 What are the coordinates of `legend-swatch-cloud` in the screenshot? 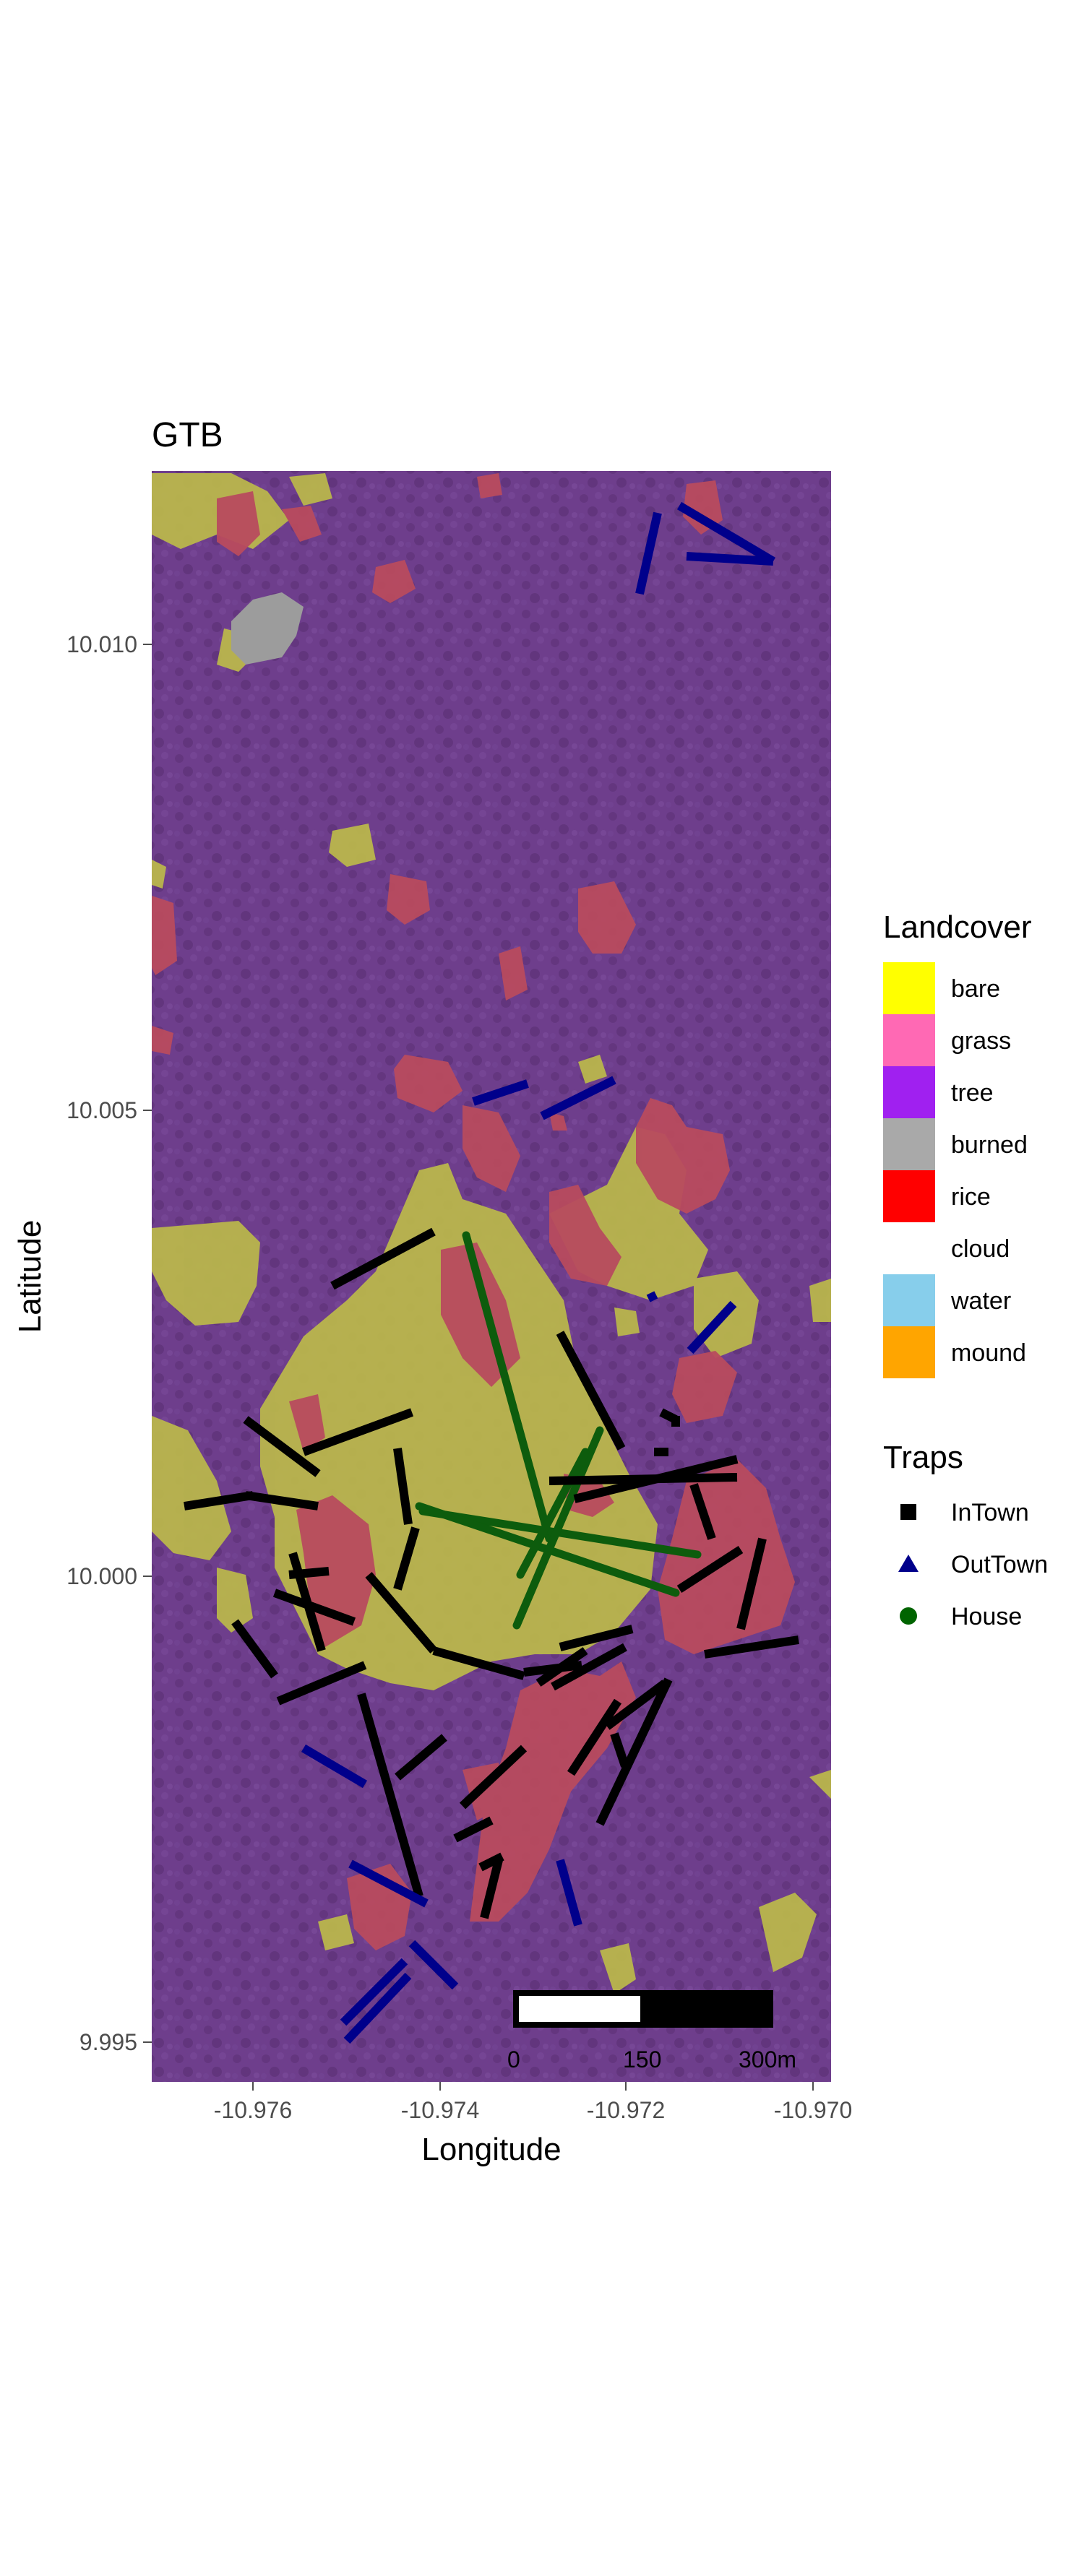 It's located at (909, 1248).